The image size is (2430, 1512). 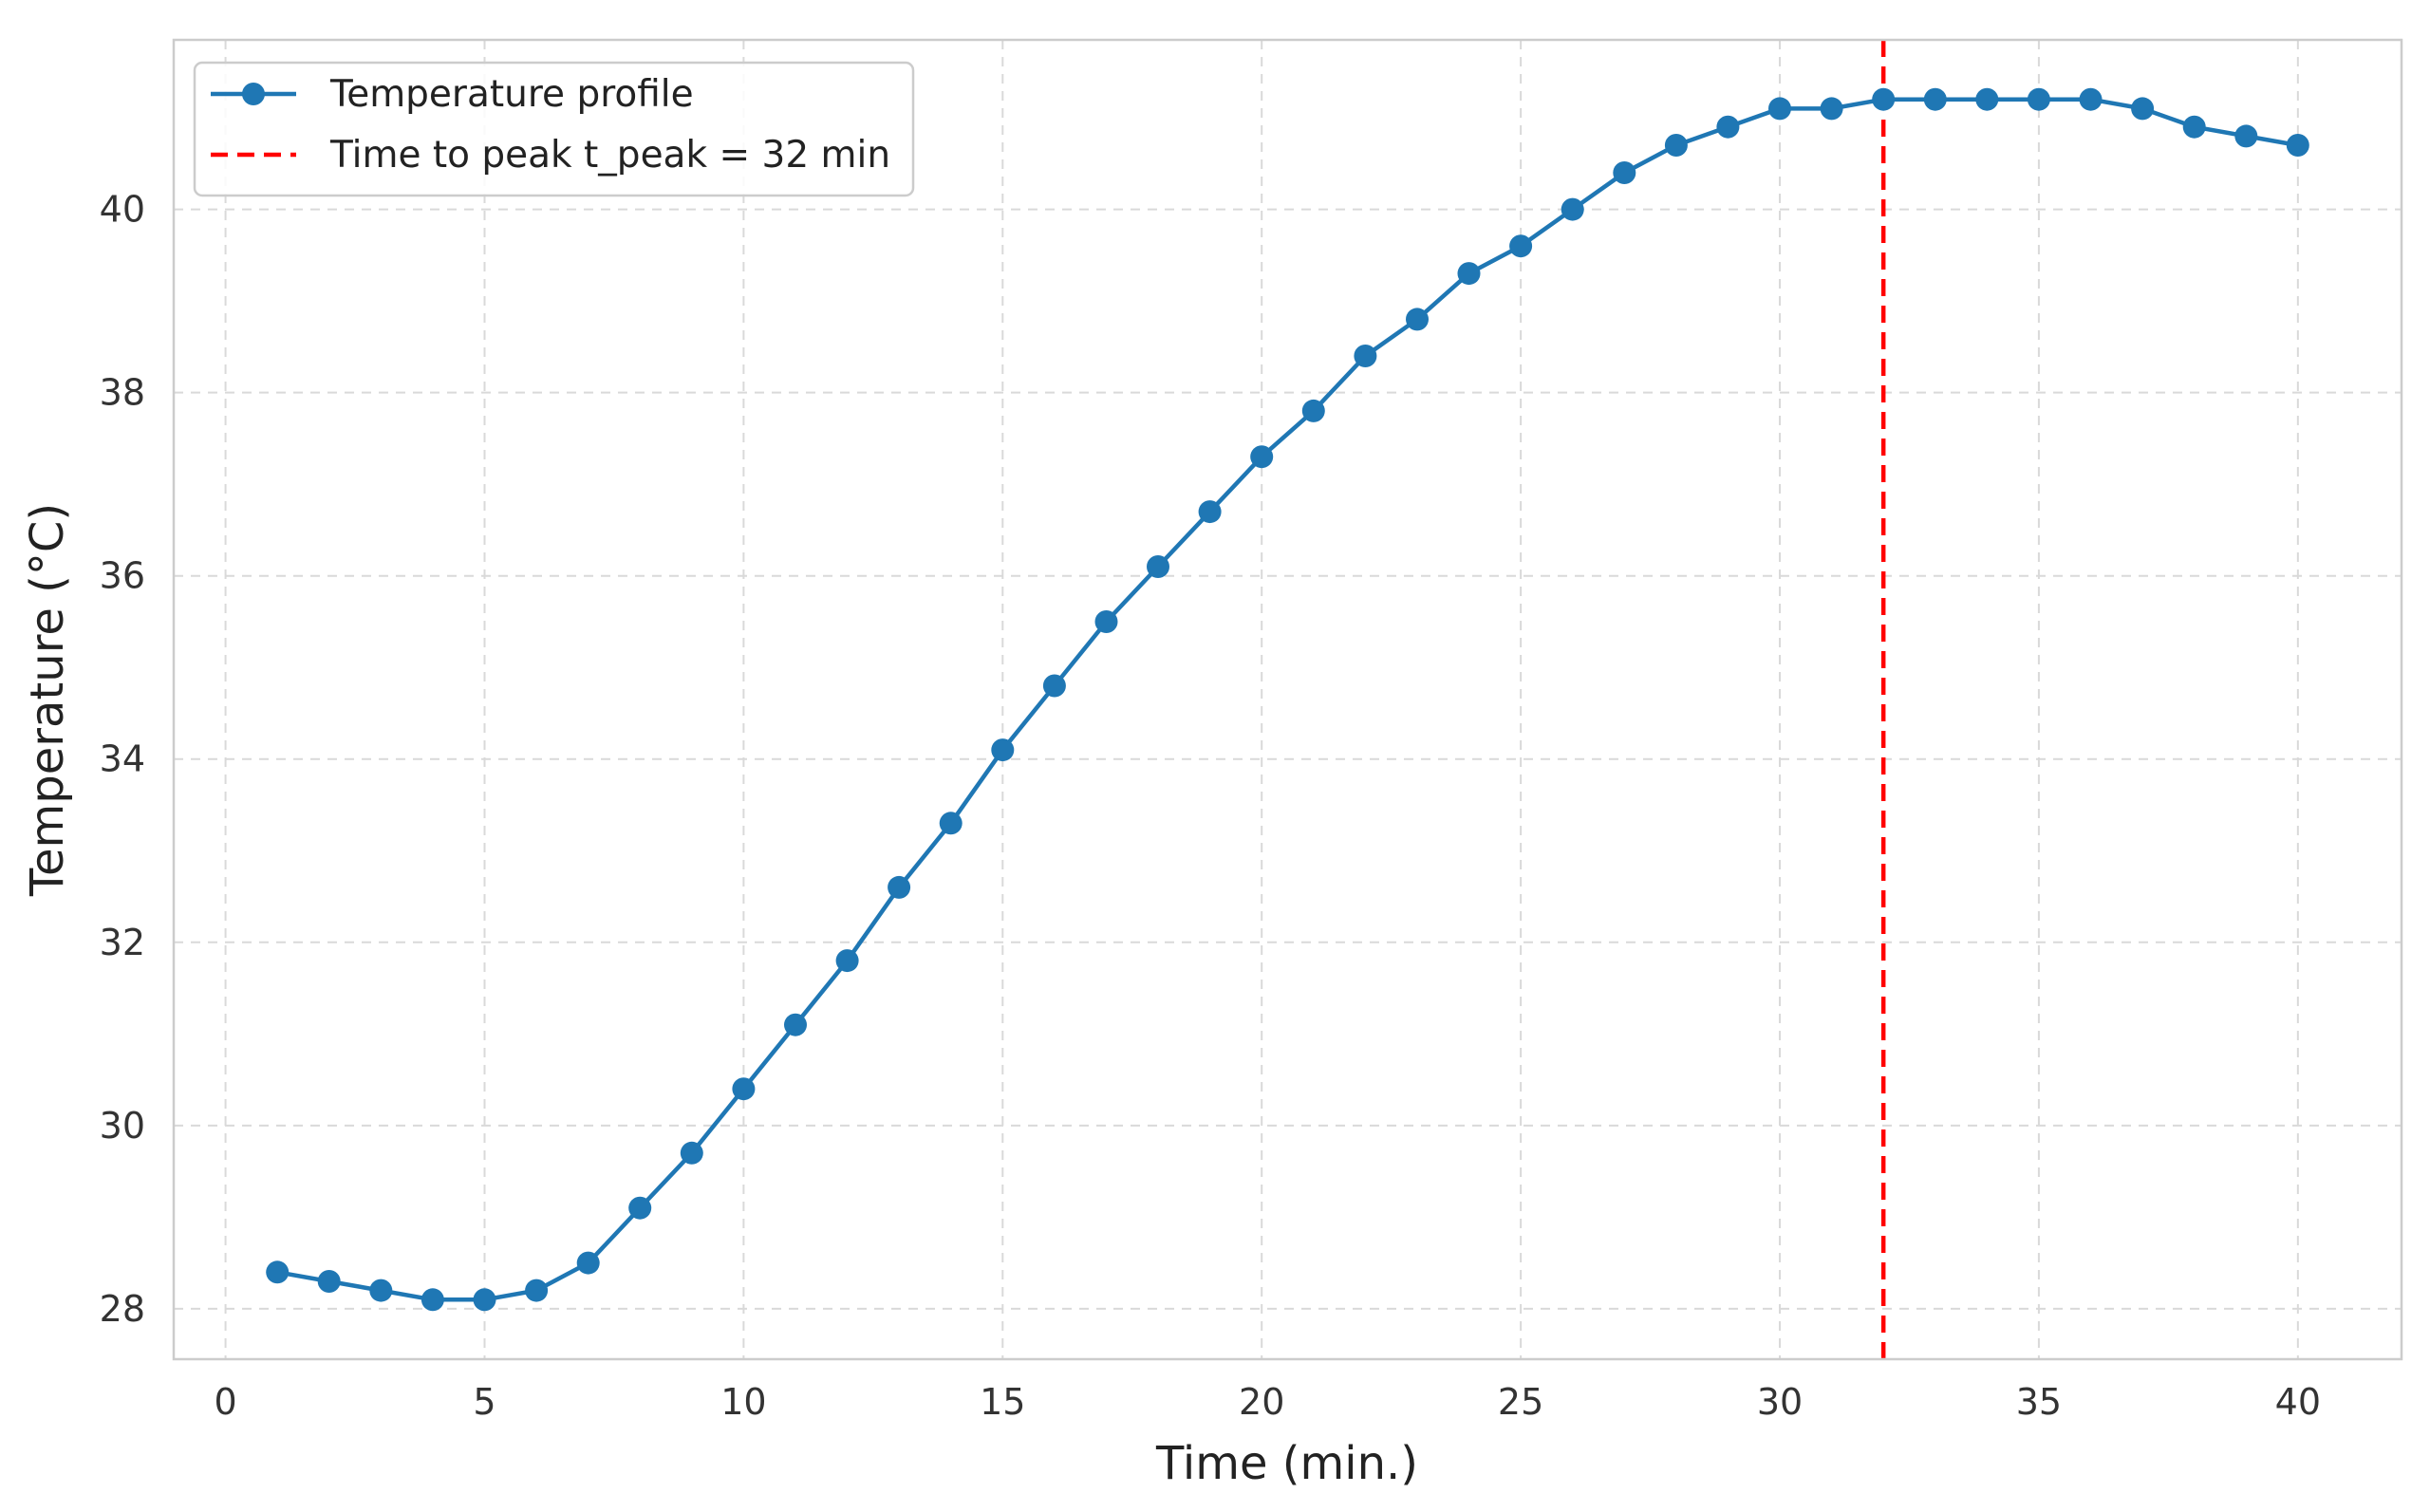 What do you see at coordinates (1286, 1463) in the screenshot?
I see `x-axis-title: Time (min.)` at bounding box center [1286, 1463].